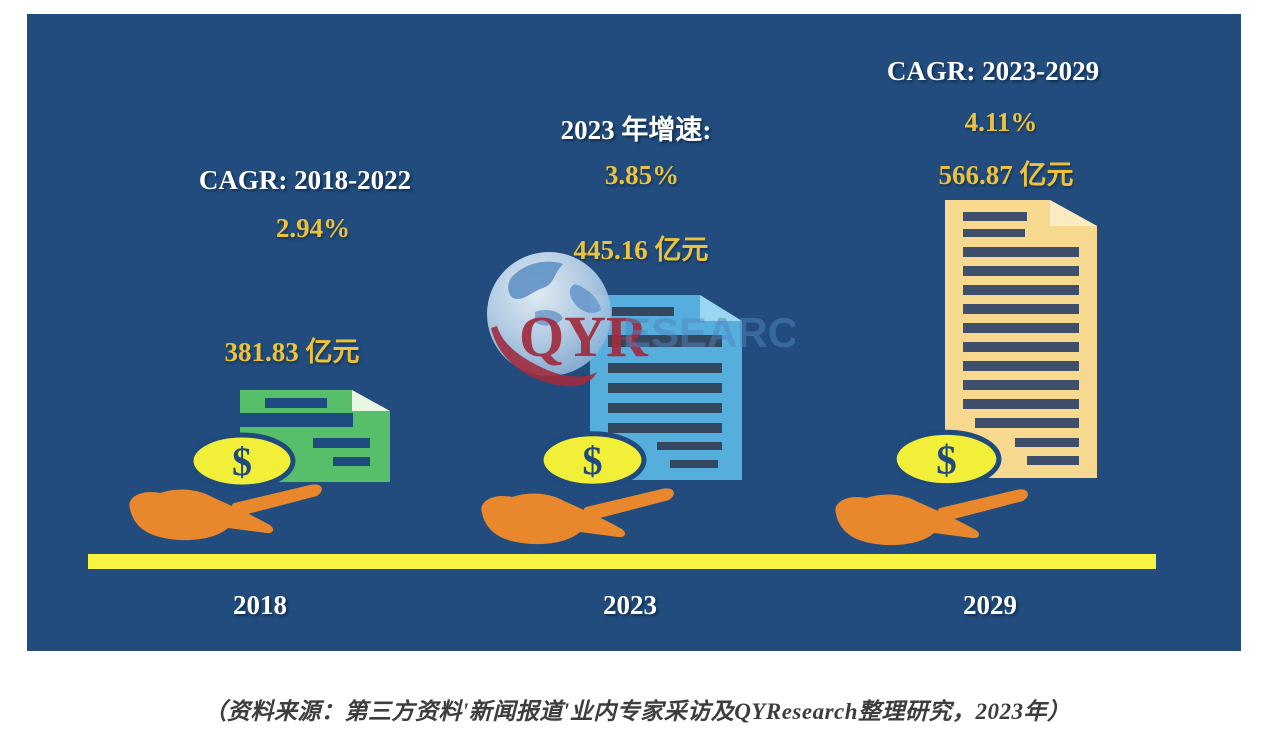 The height and width of the screenshot is (740, 1274). I want to click on hand-coin-document-icon-2029: $, so click(960, 376).